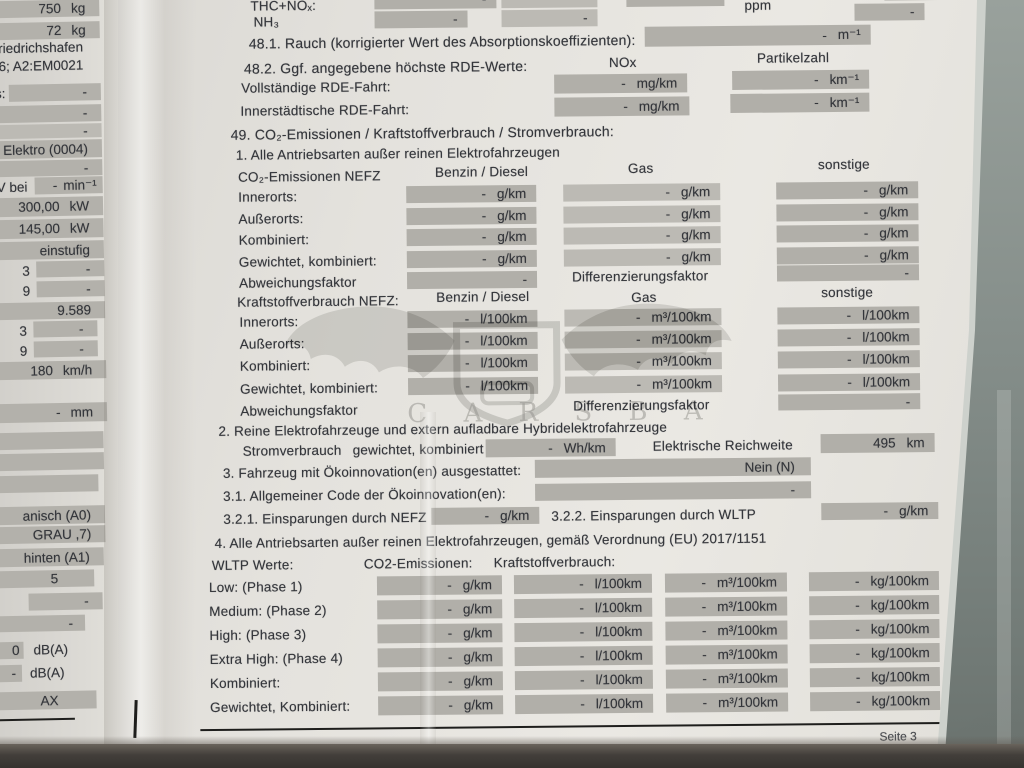 Image resolution: width=1024 pixels, height=768 pixels. Describe the element at coordinates (512, 756) in the screenshot. I see `table-edge-dark-band` at that location.